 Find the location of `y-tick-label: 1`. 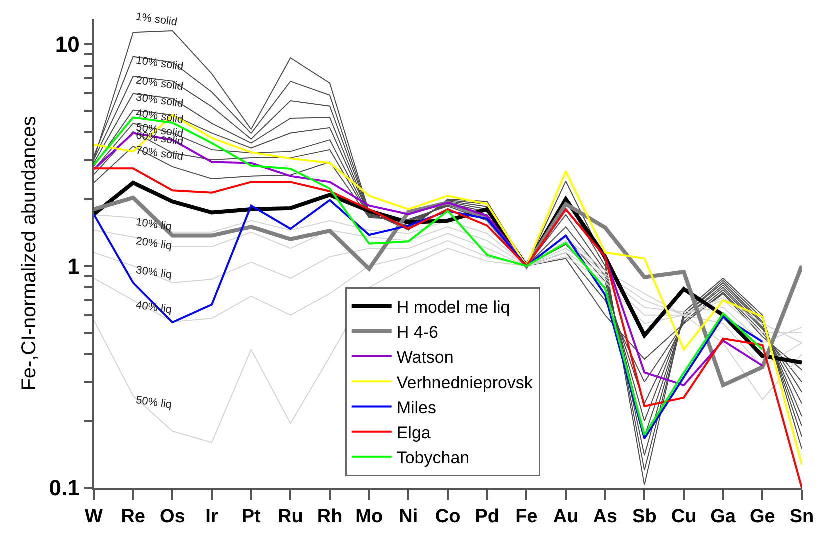

y-tick-label: 1 is located at coordinates (74, 266).